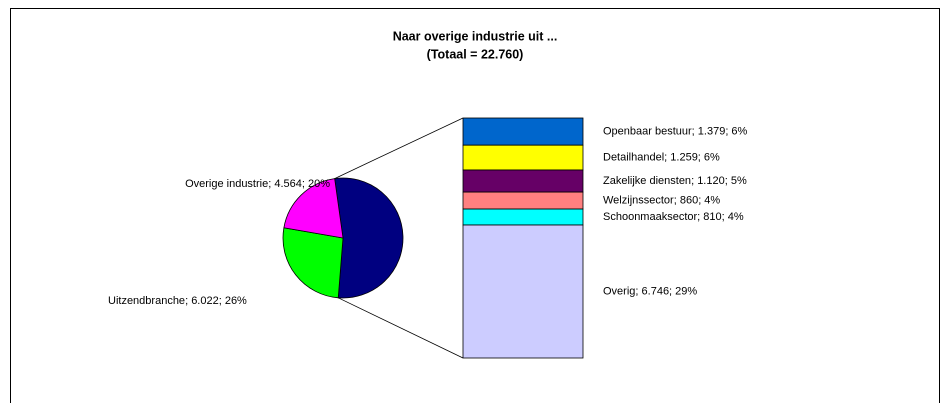 The height and width of the screenshot is (403, 951). Describe the element at coordinates (647, 181) in the screenshot. I see `label-category: Zakelijke diensten` at that location.